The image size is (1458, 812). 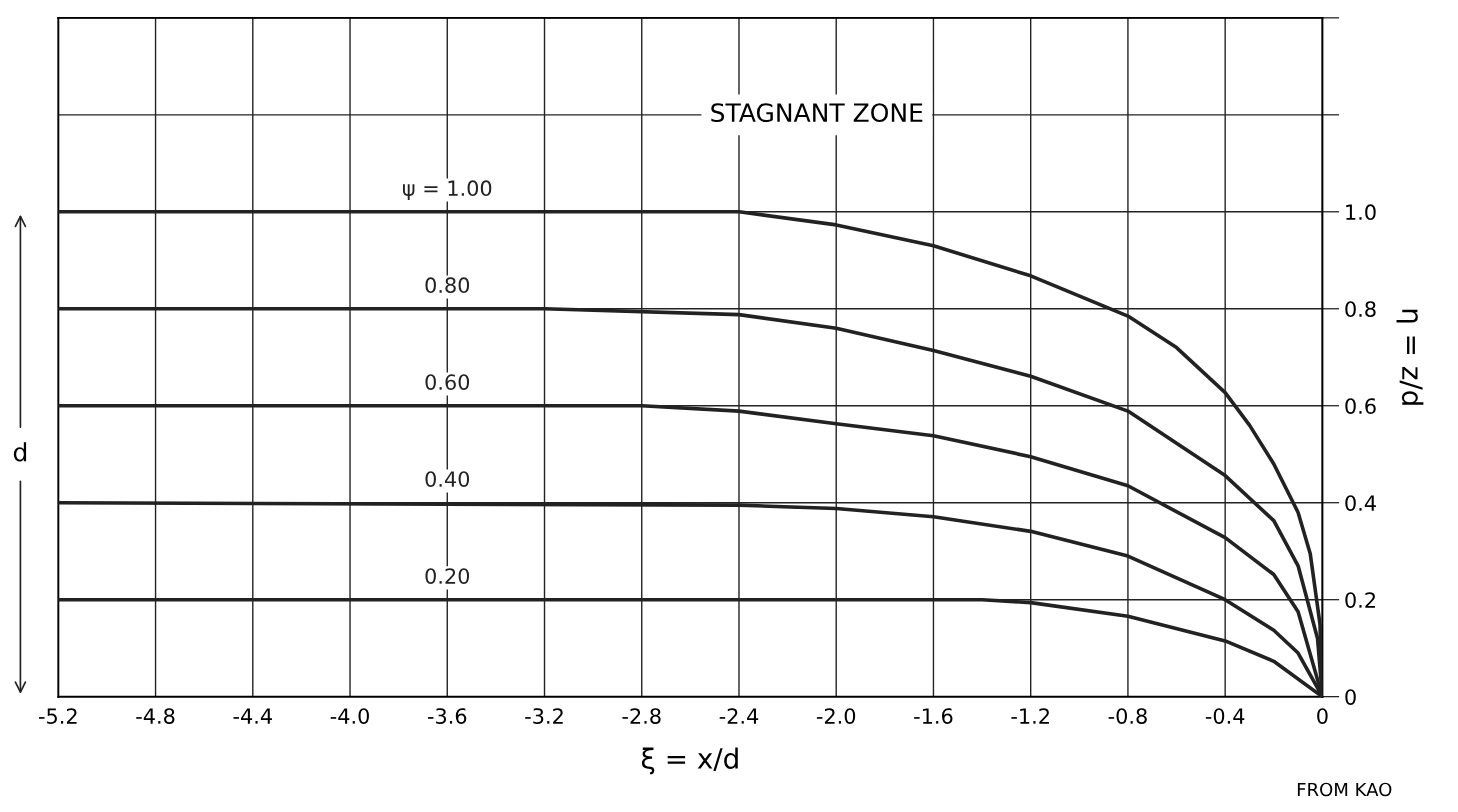 I want to click on x-axis-title: ξ = x/d, so click(x=689, y=761).